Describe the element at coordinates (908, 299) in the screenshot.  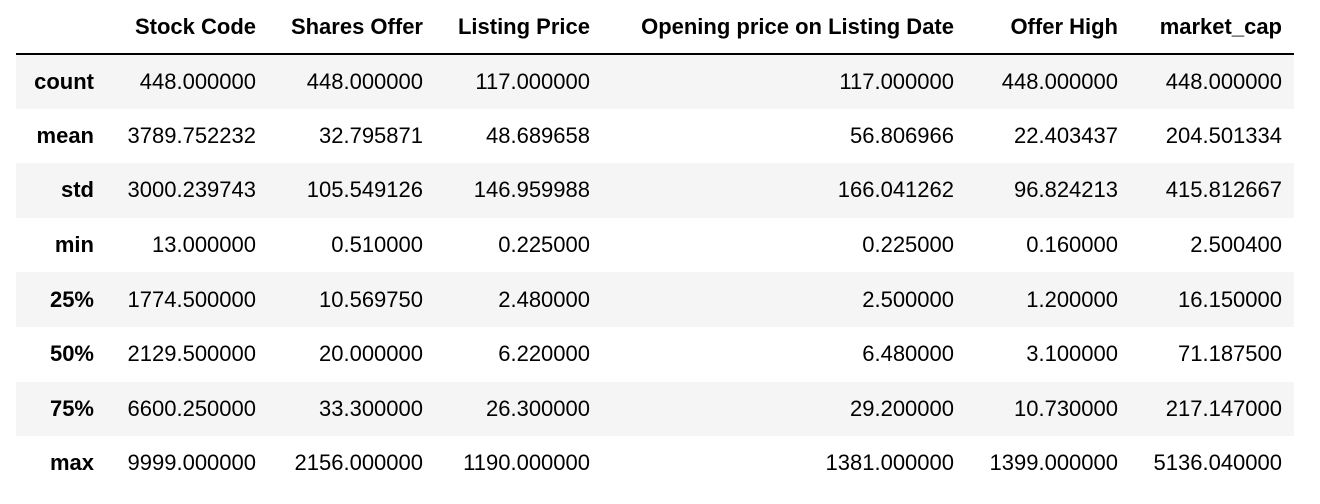
I see `table-cell: 2.500000` at that location.